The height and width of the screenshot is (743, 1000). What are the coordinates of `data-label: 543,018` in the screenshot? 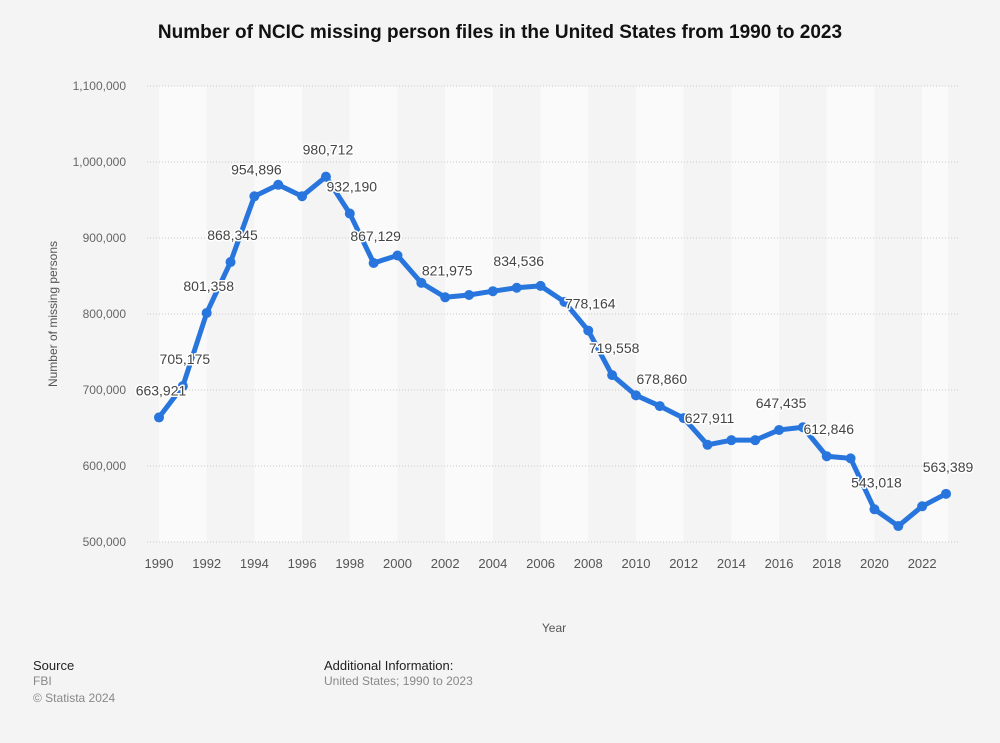 It's located at (876, 482).